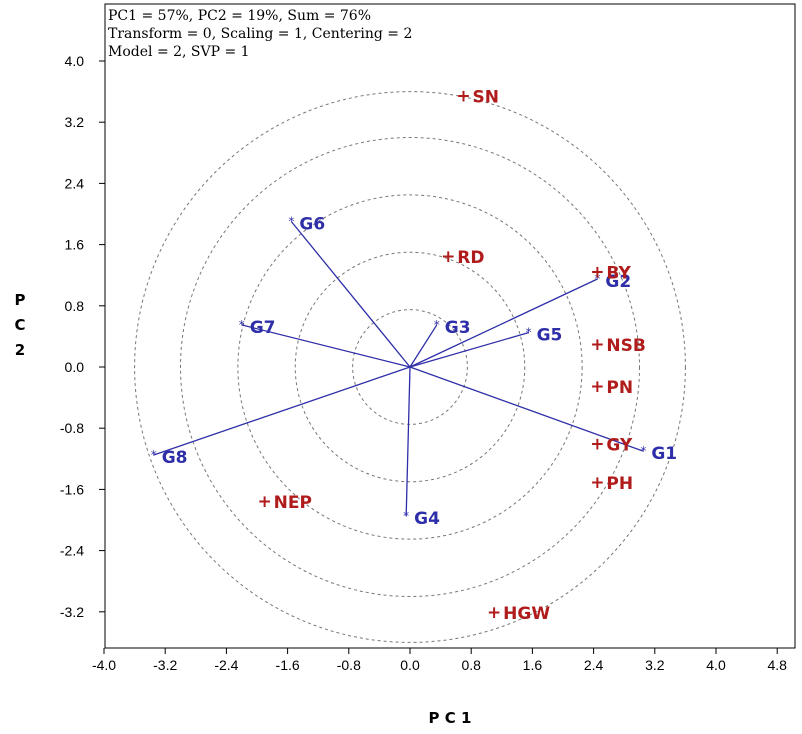 This screenshot has height=734, width=802. Describe the element at coordinates (716, 665) in the screenshot. I see `x-tick-label-4.0: 4.0` at that location.